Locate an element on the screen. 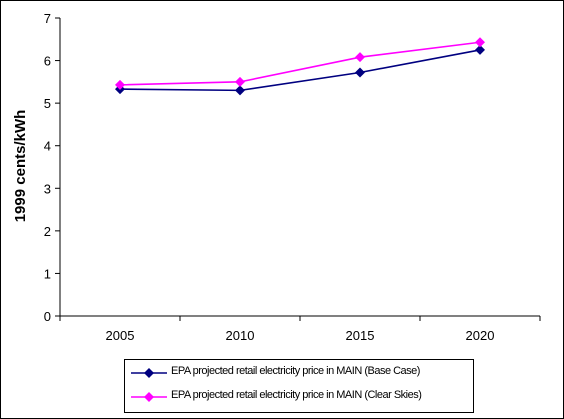 The image size is (564, 419). y-tick-label: 0 is located at coordinates (47, 316).